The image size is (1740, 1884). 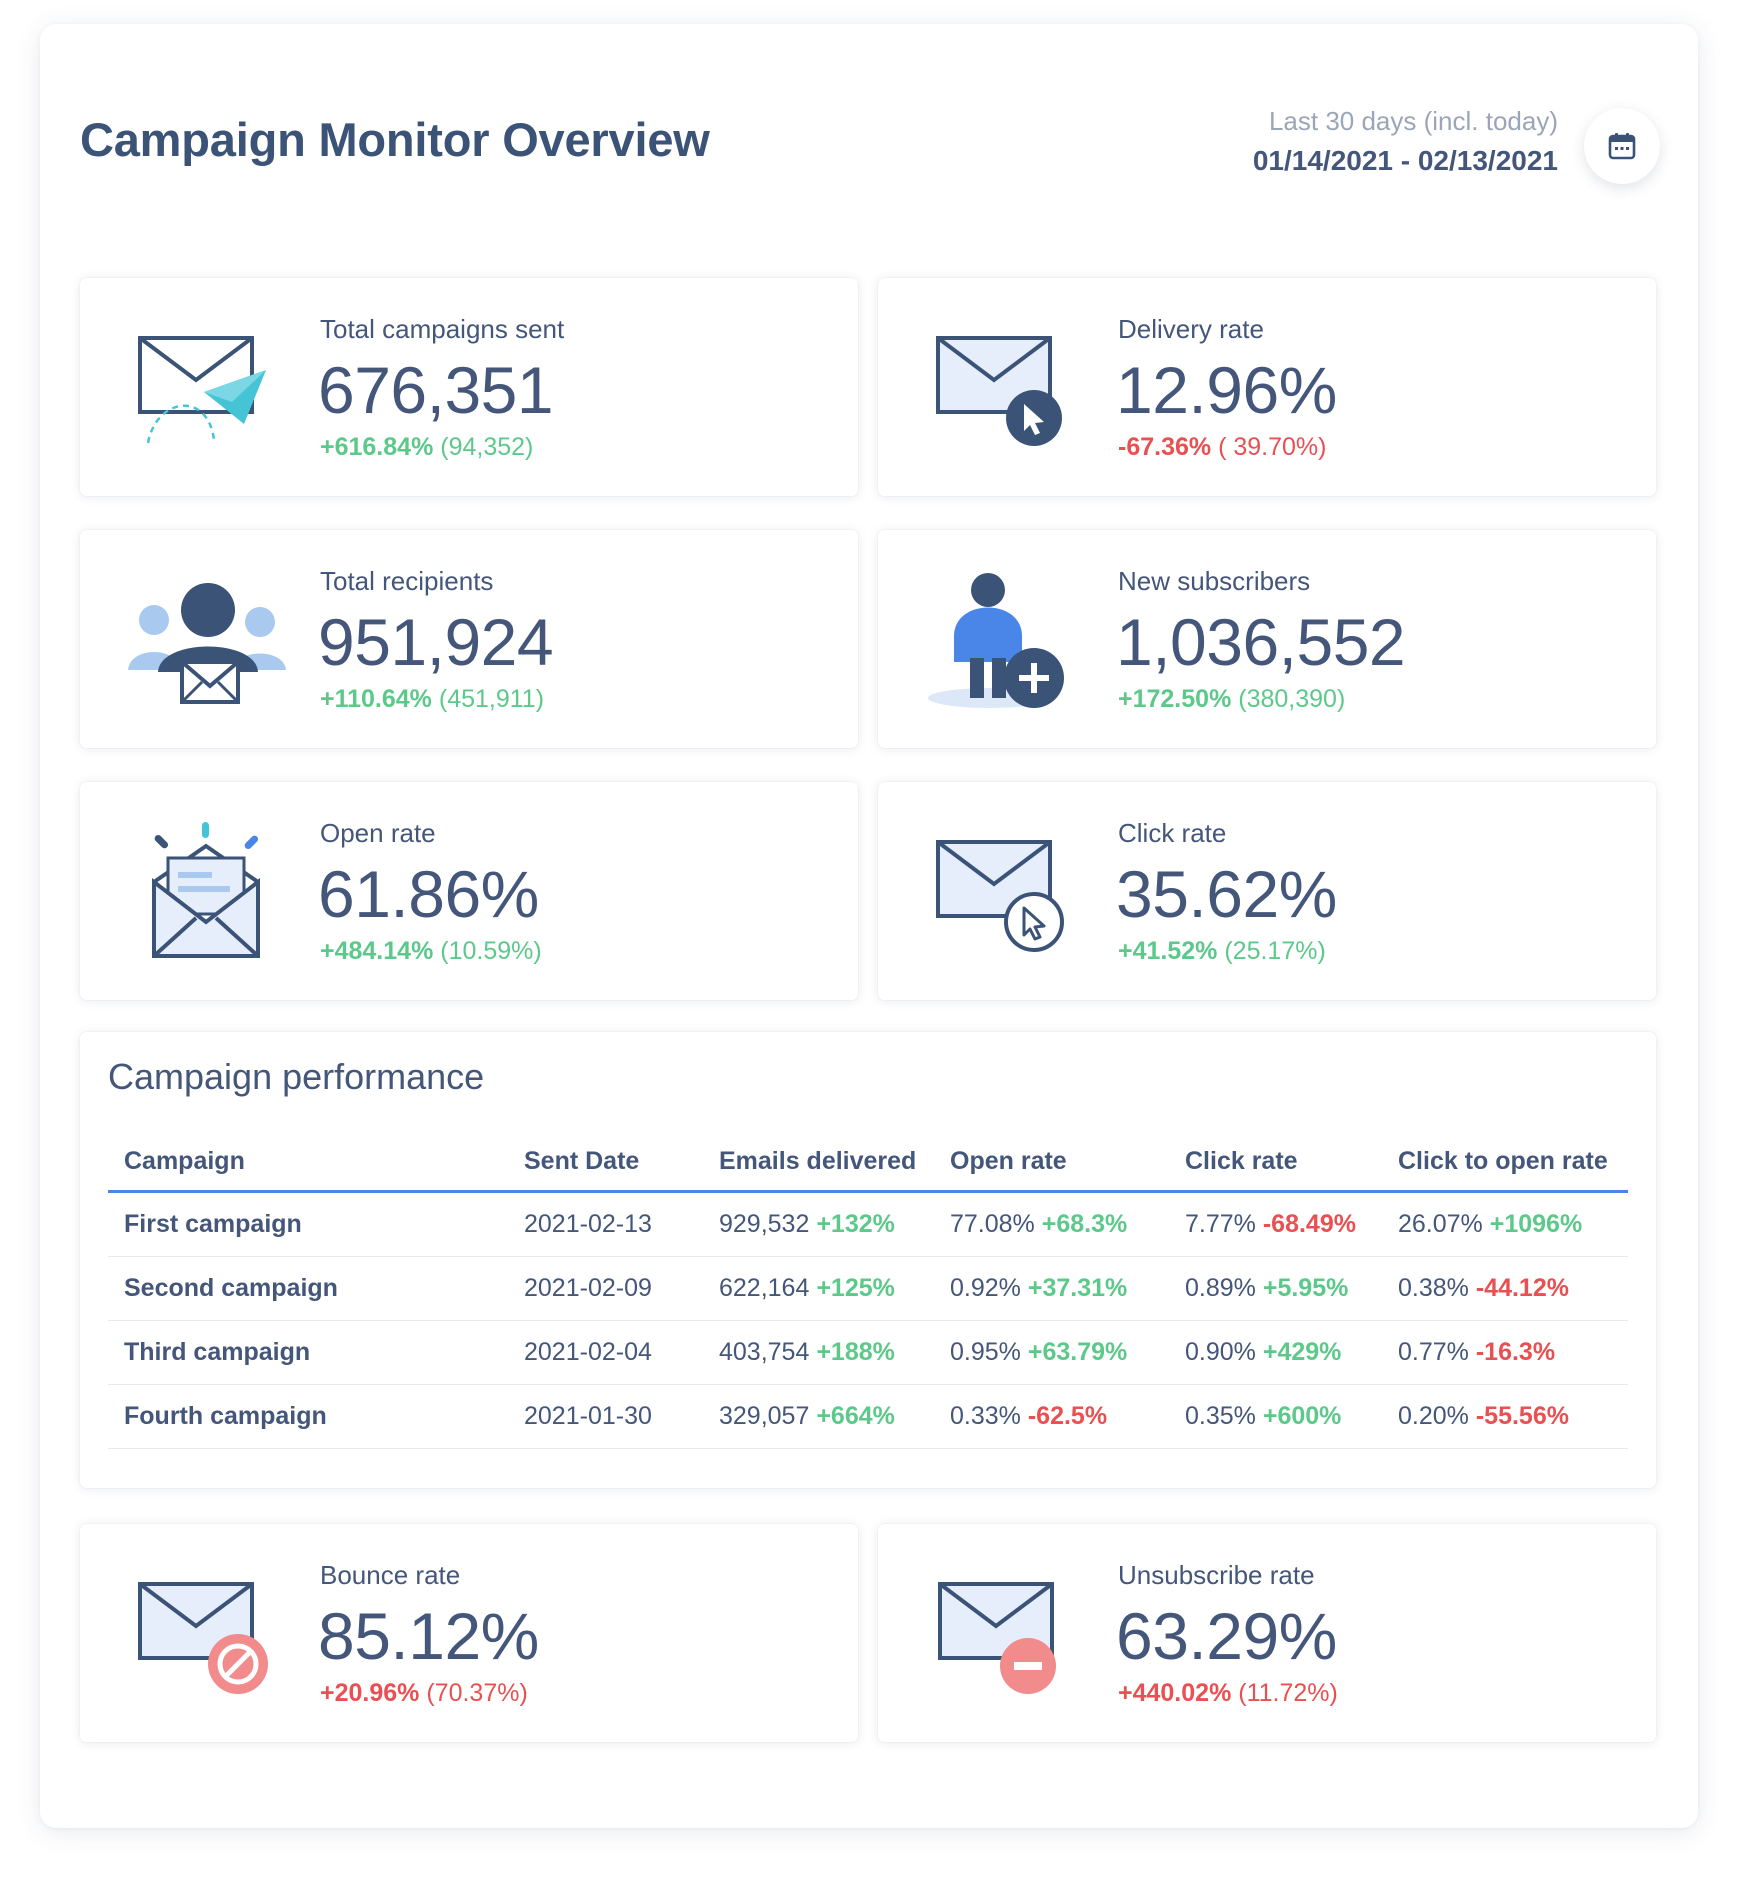 I want to click on kpi-previous-value: (94,352), so click(x=487, y=447).